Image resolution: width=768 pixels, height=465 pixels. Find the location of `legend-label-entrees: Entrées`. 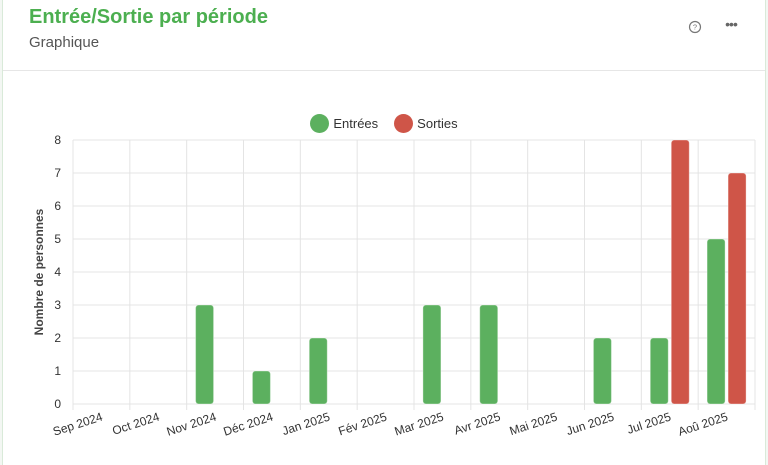

legend-label-entrees: Entrées is located at coordinates (356, 123).